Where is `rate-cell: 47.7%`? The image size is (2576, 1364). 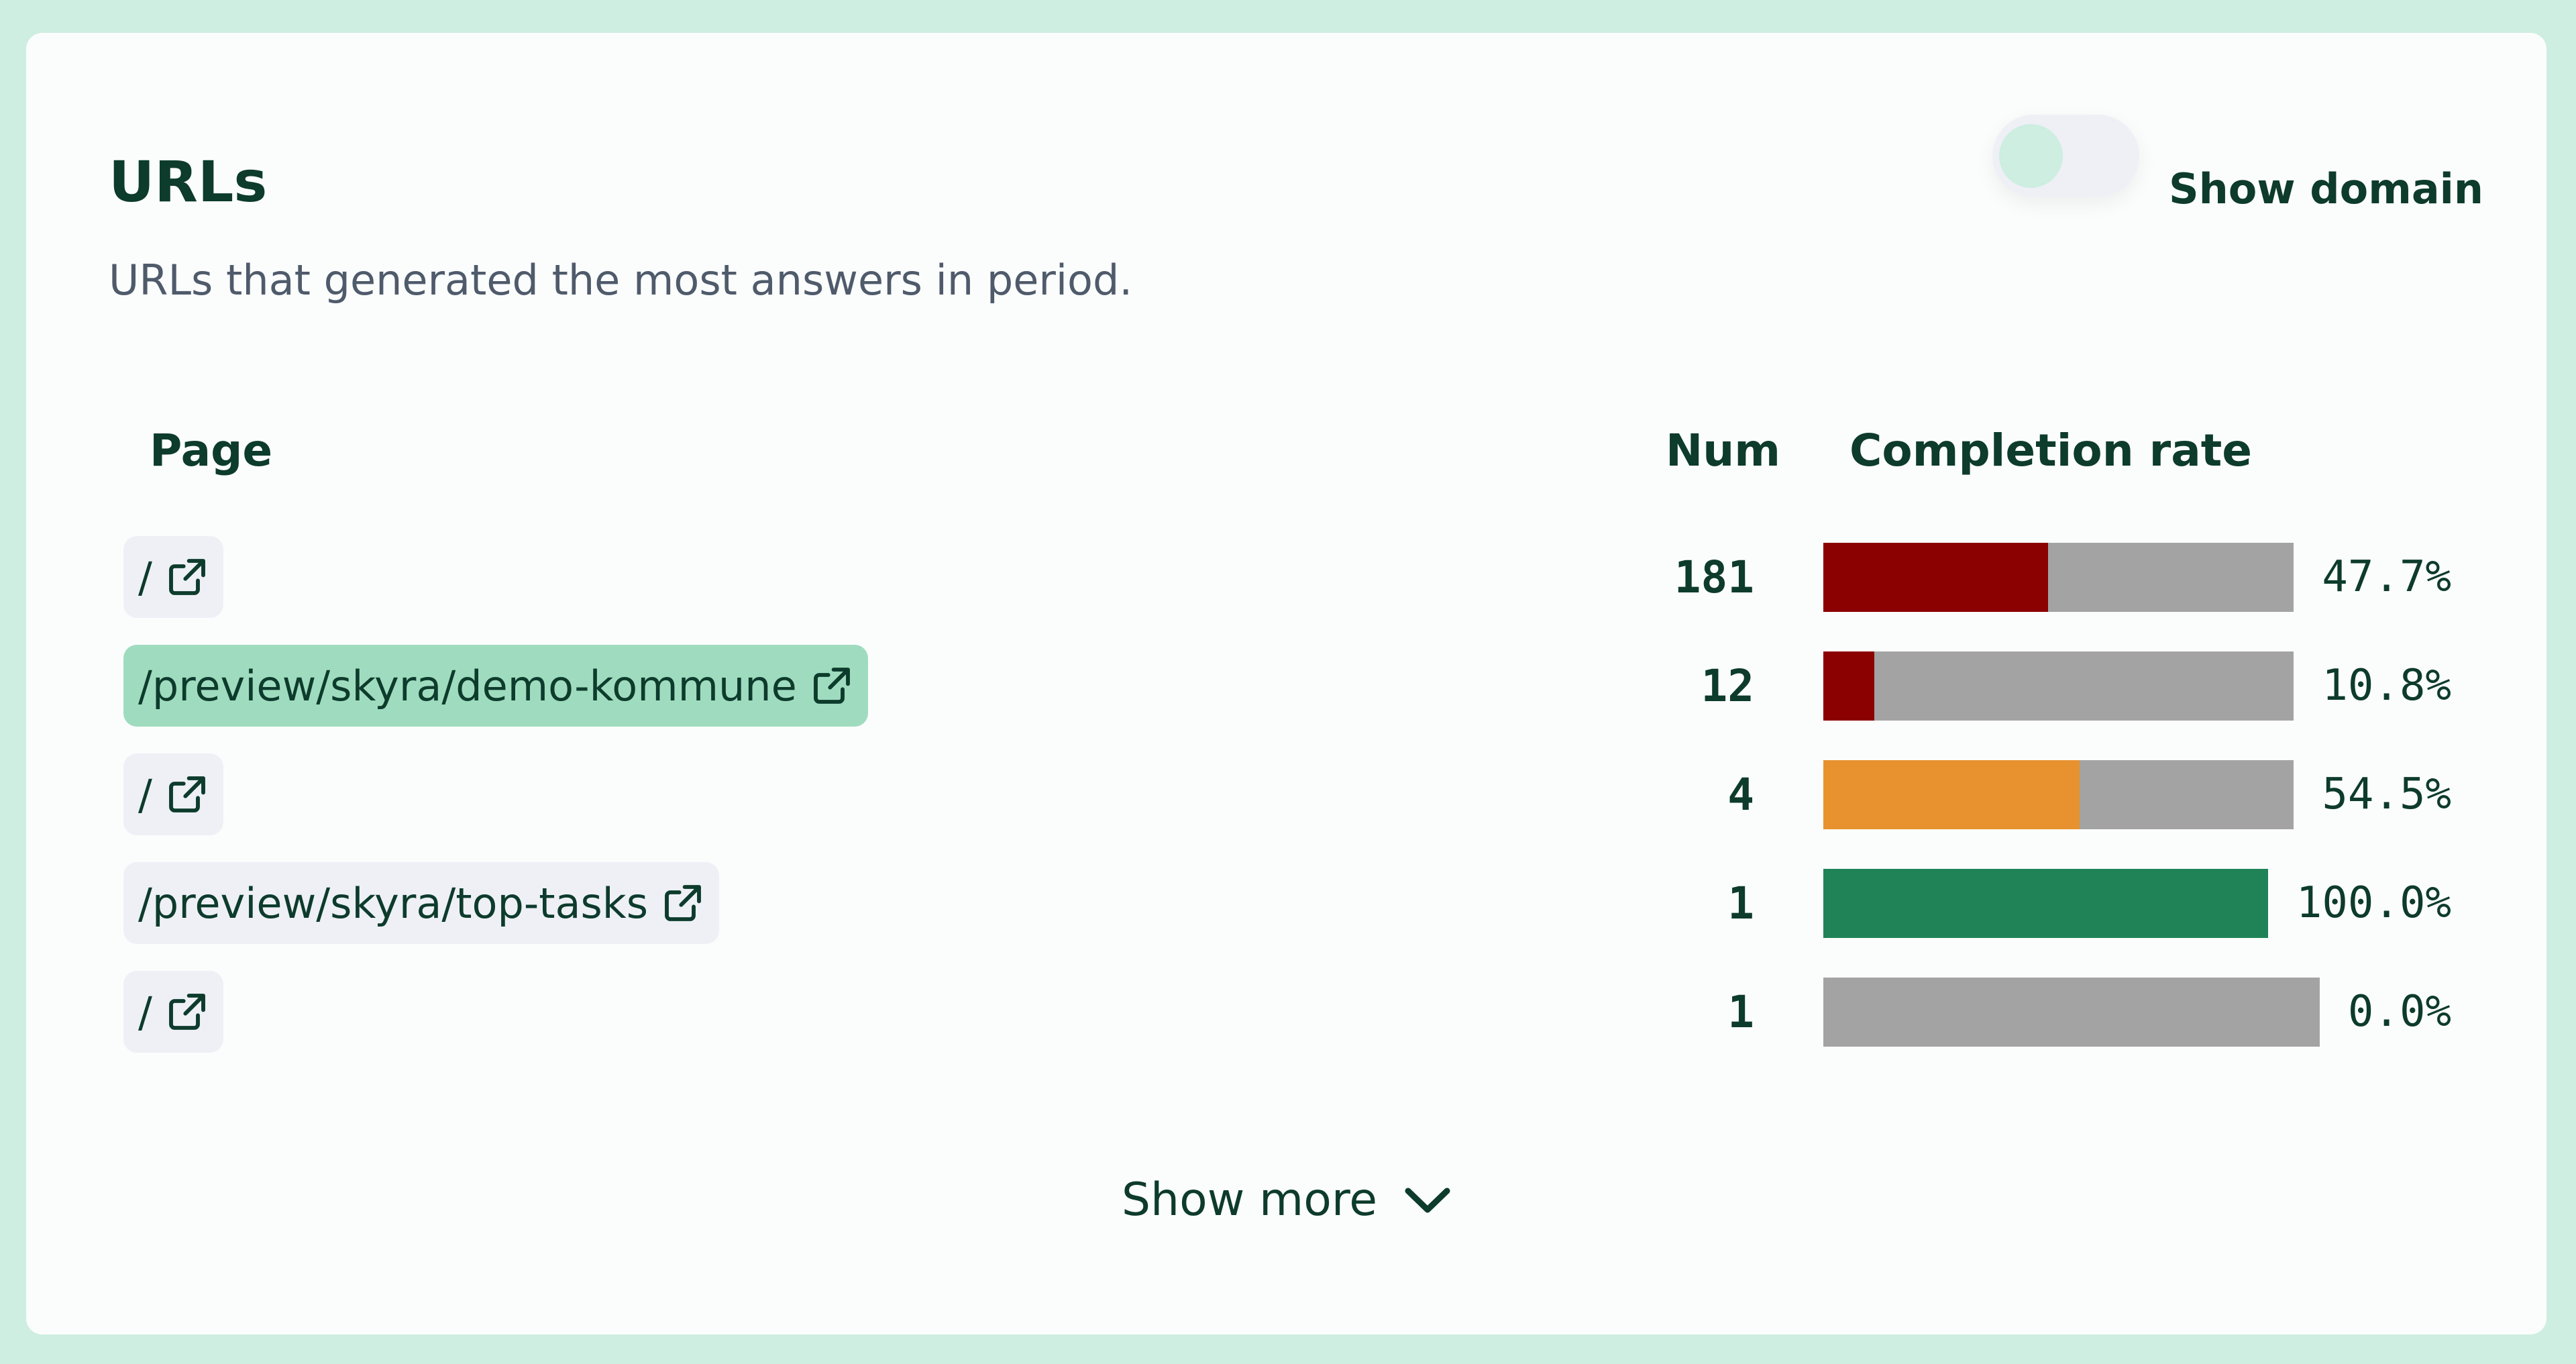
rate-cell: 47.7% is located at coordinates (2137, 577).